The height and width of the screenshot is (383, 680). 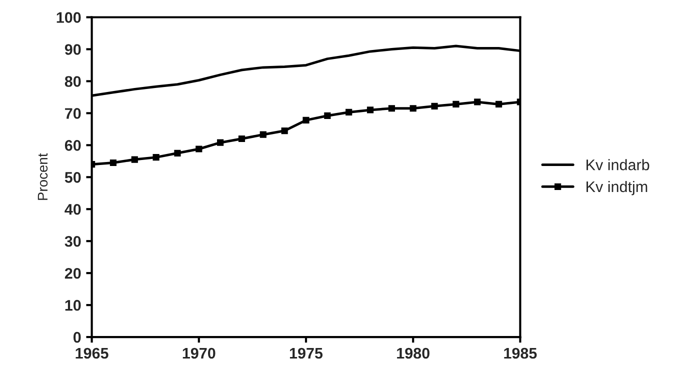 What do you see at coordinates (73, 113) in the screenshot?
I see `y-tick-label: 70` at bounding box center [73, 113].